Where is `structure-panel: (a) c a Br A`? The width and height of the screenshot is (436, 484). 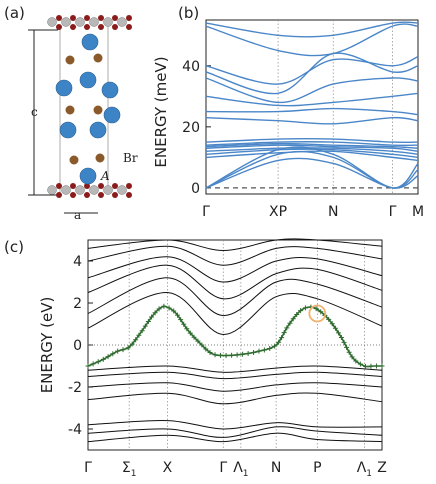 structure-panel: (a) c a Br A is located at coordinates (71, 113).